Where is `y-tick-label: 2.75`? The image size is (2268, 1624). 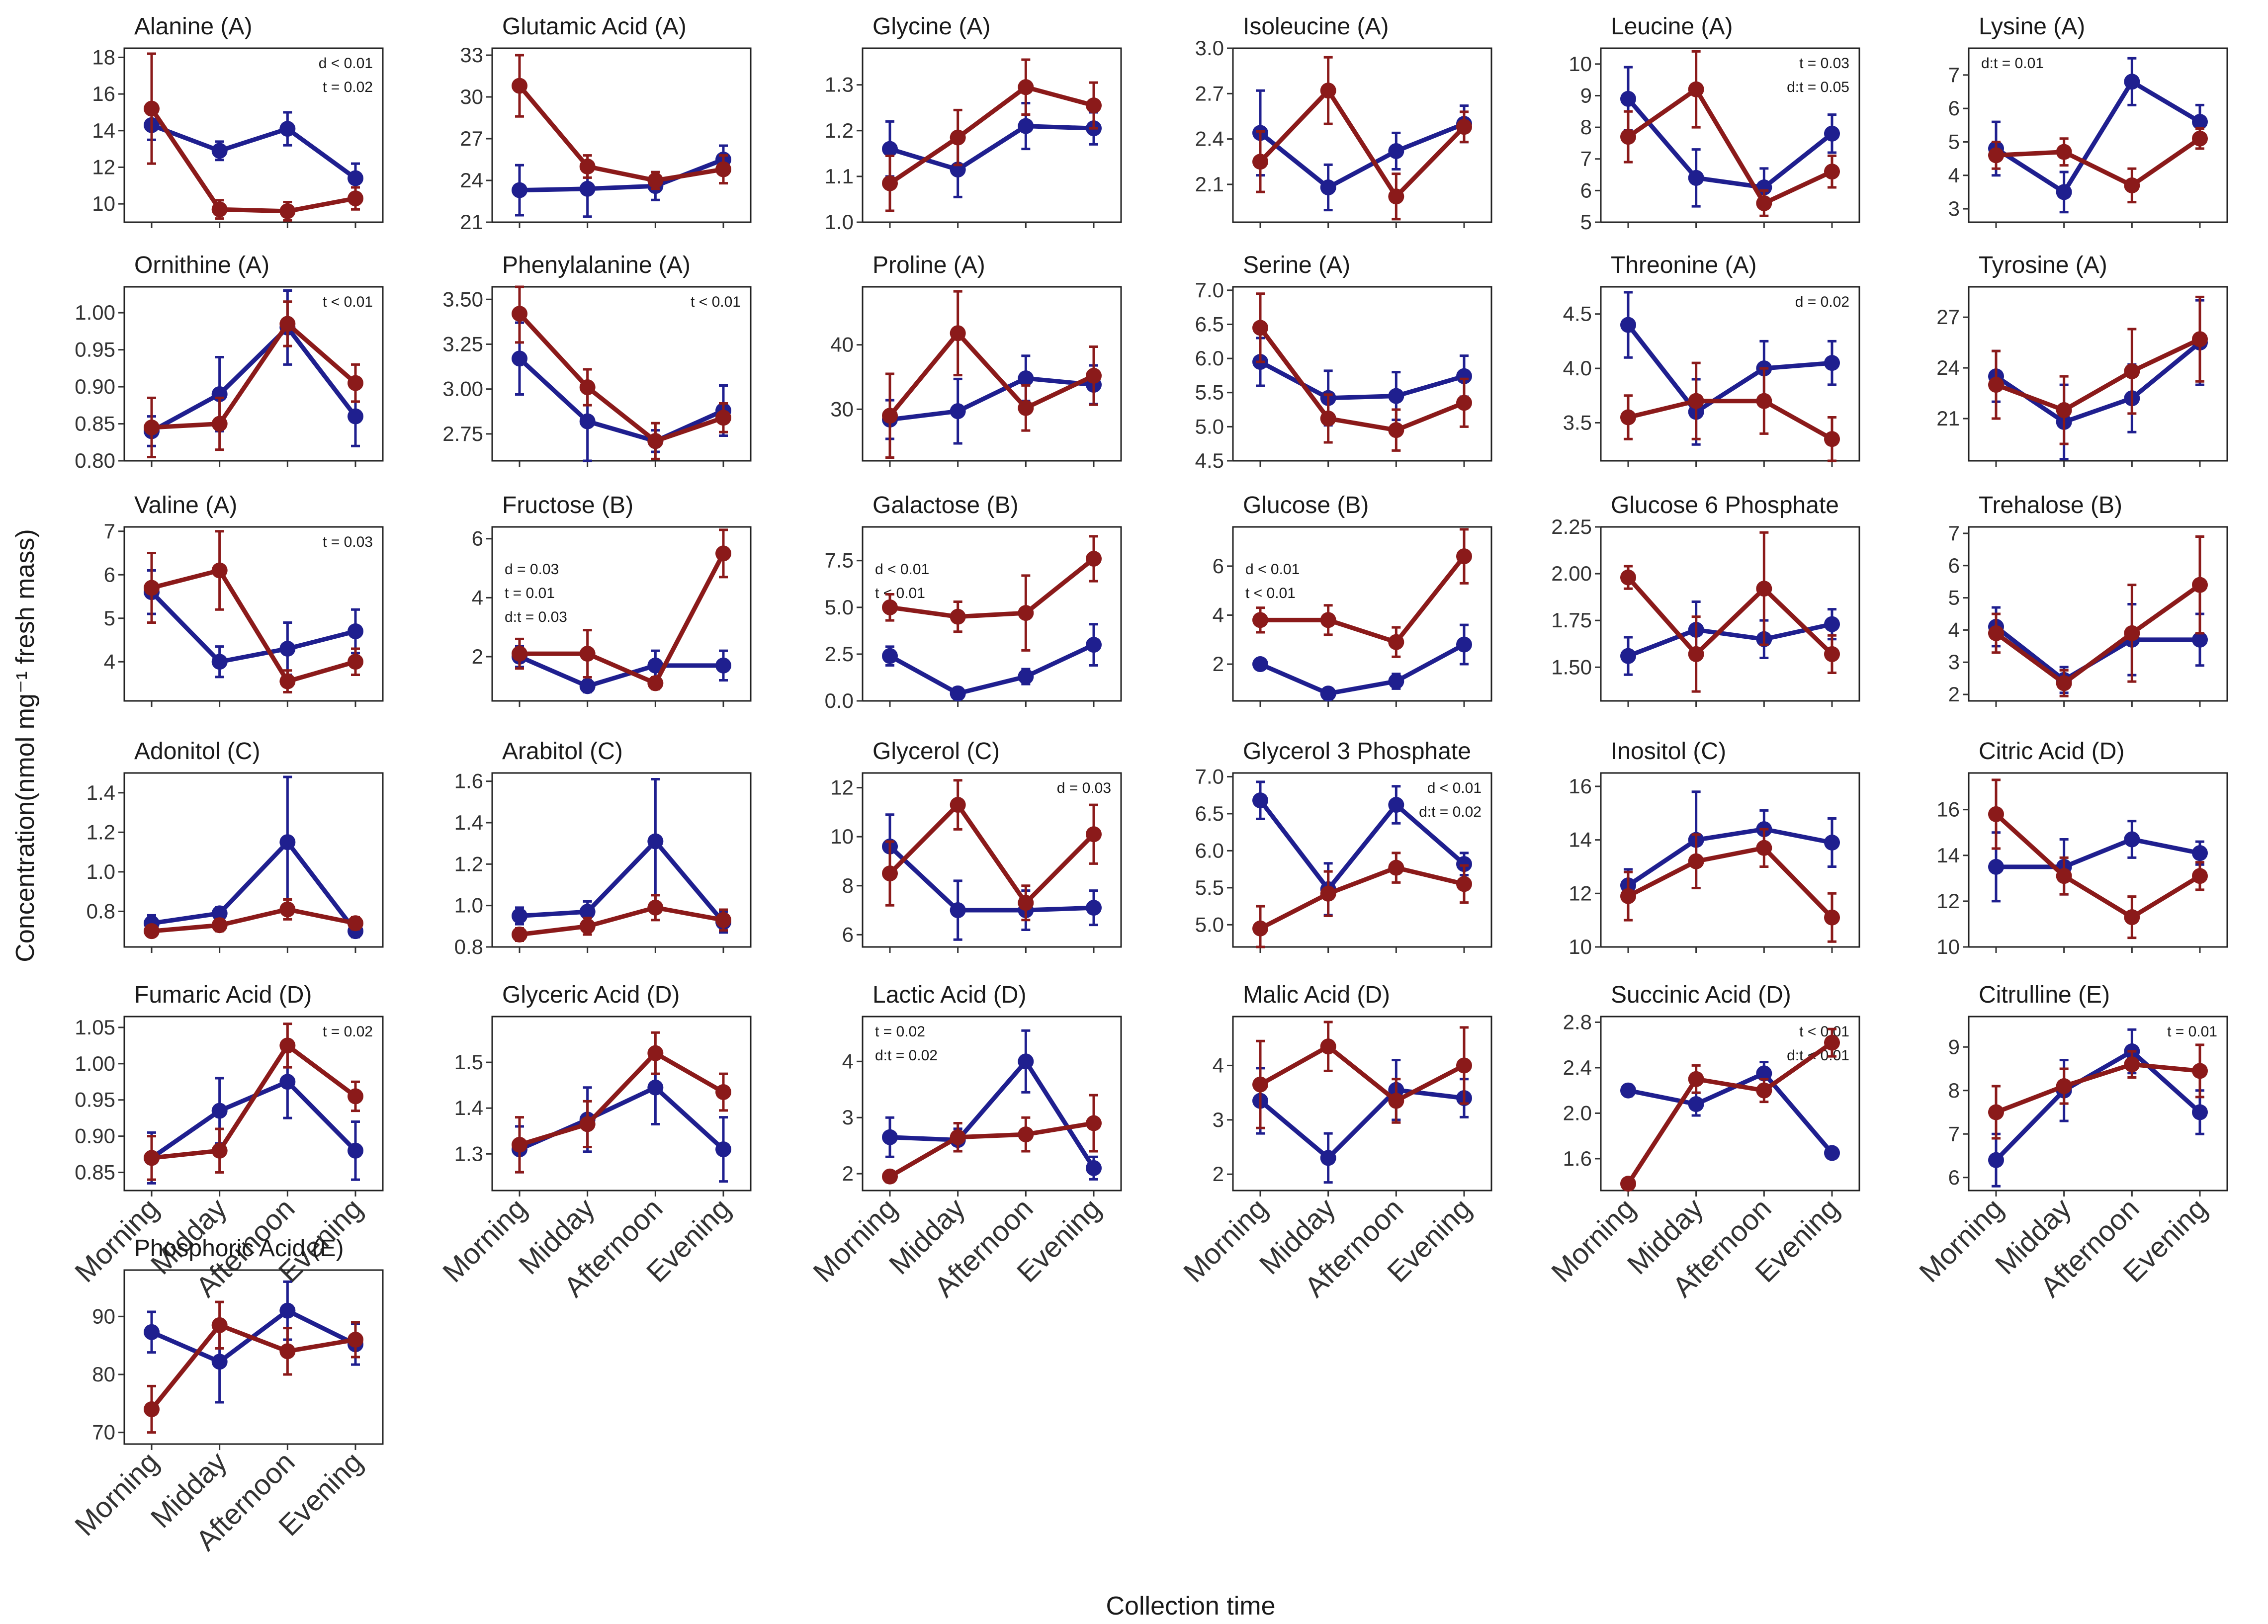 y-tick-label: 2.75 is located at coordinates (462, 433).